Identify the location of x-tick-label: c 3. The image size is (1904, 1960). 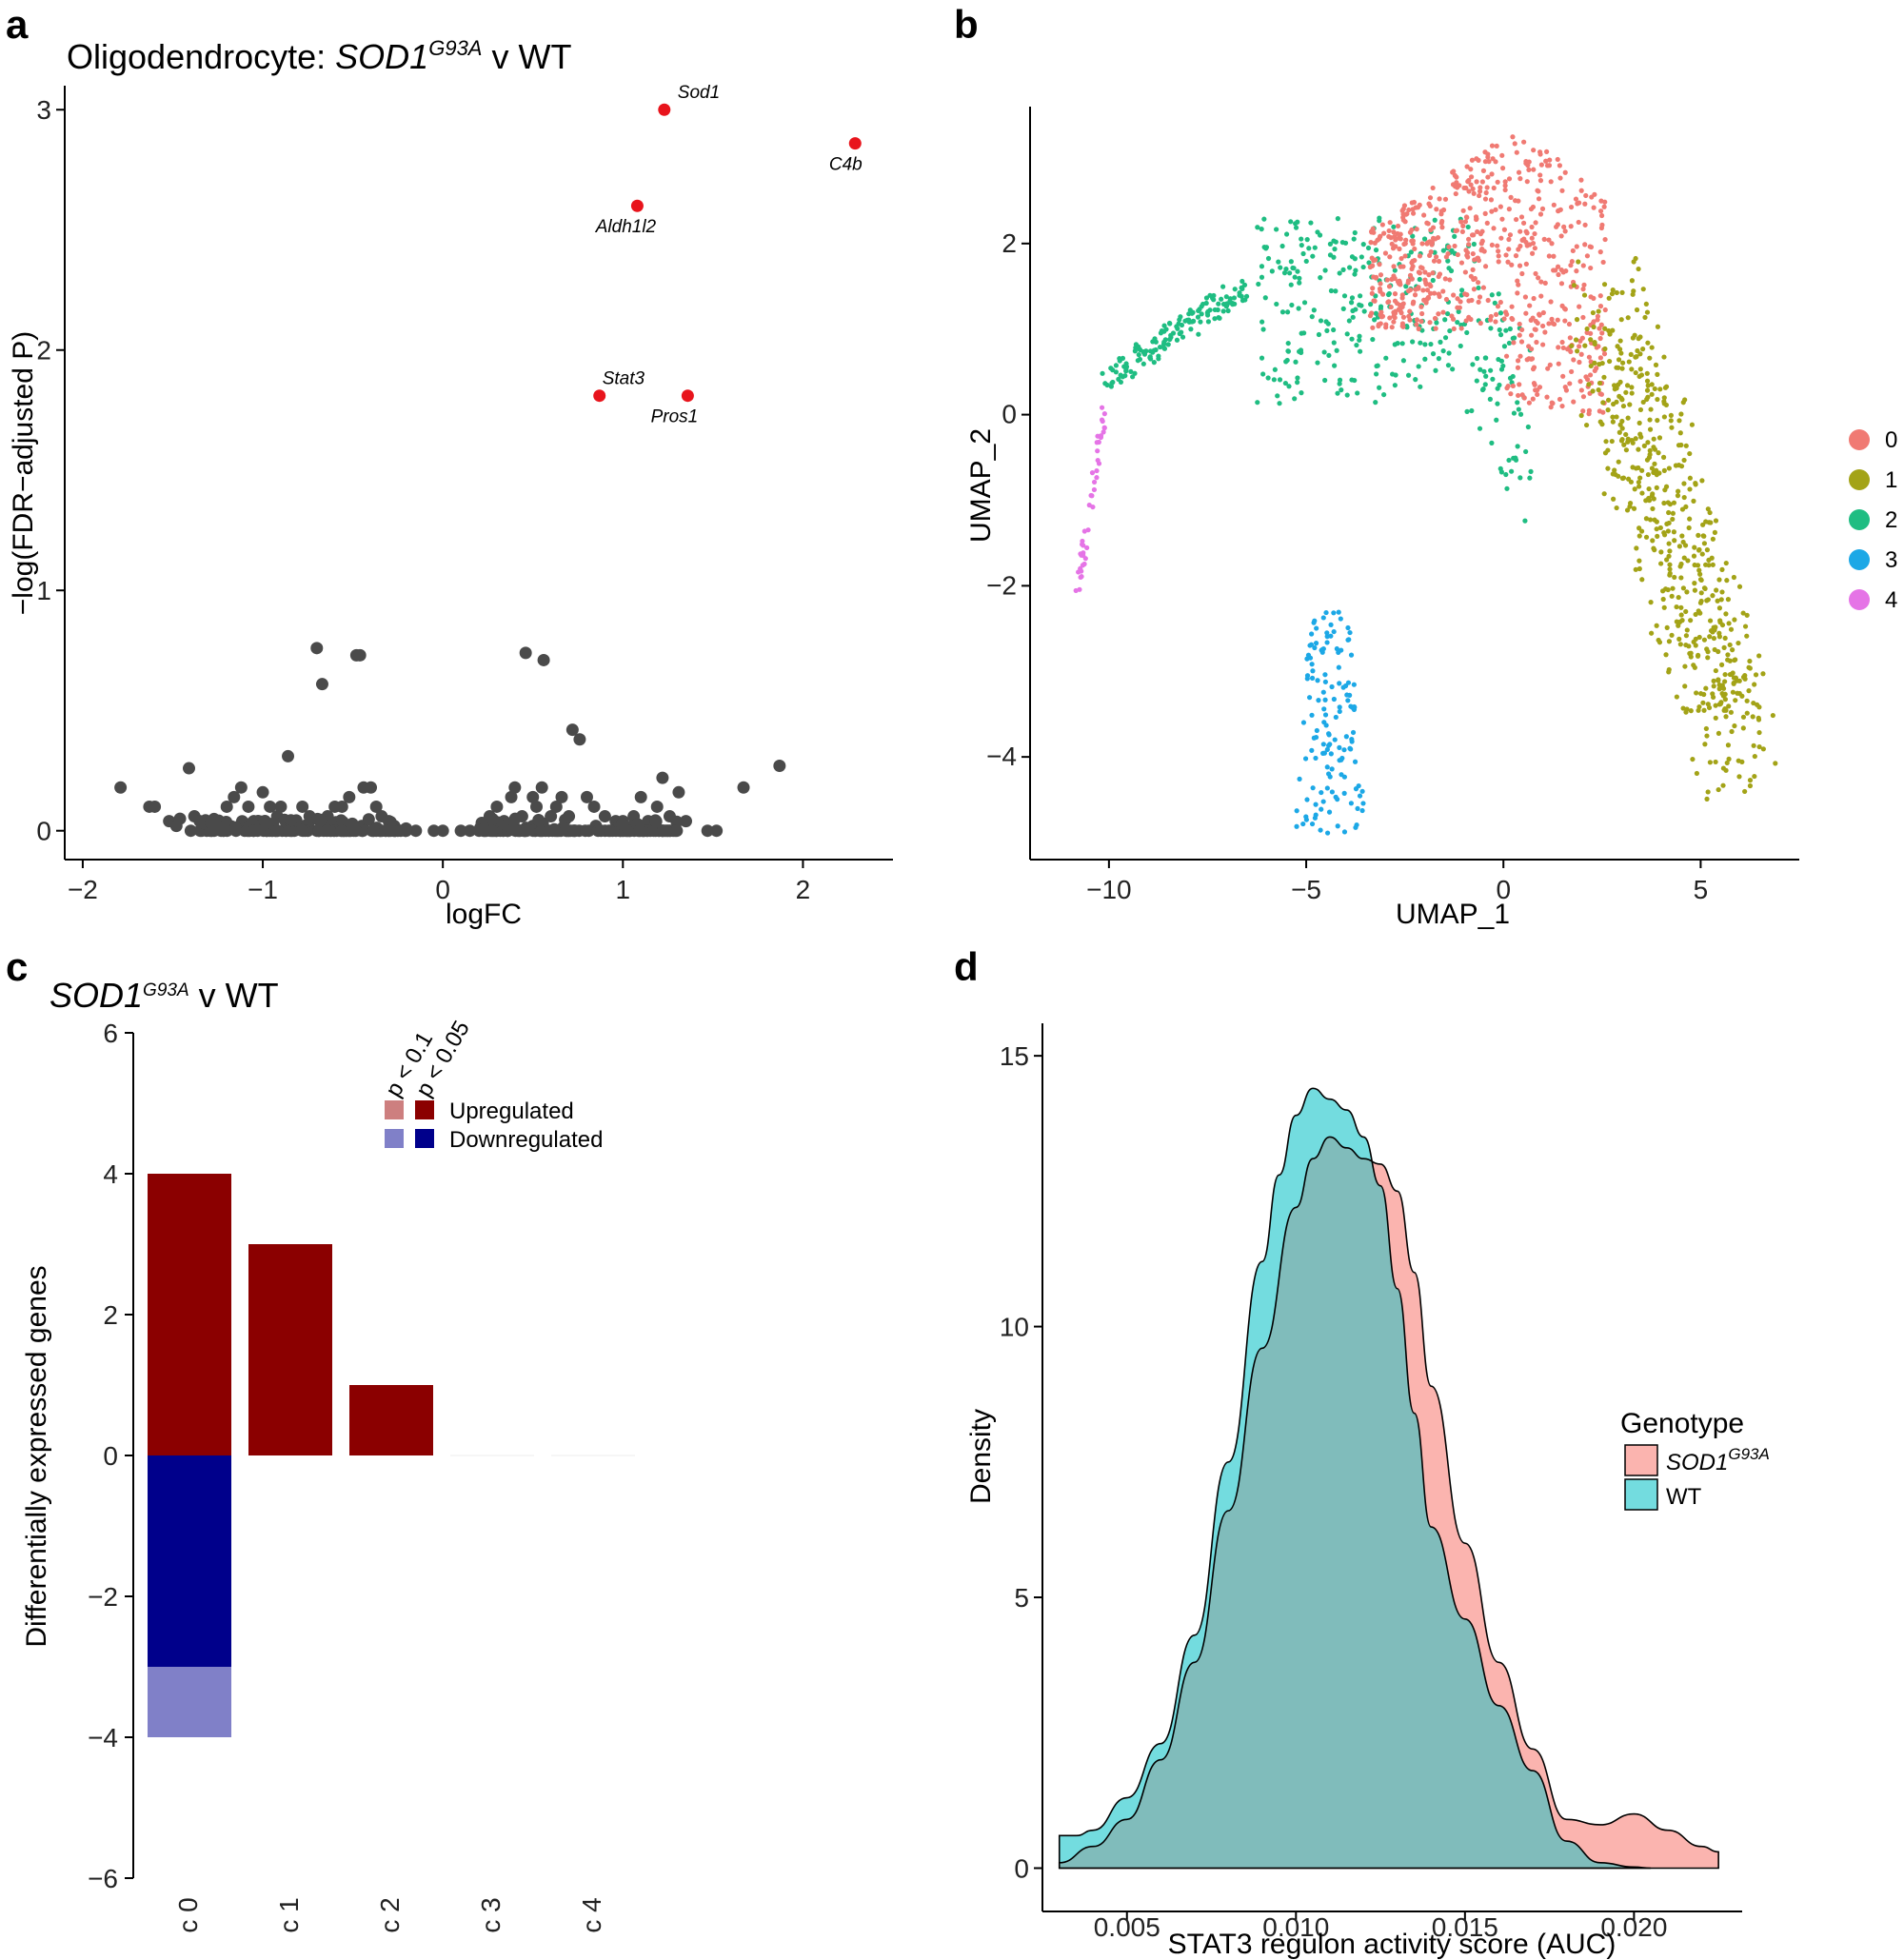
(491, 1915).